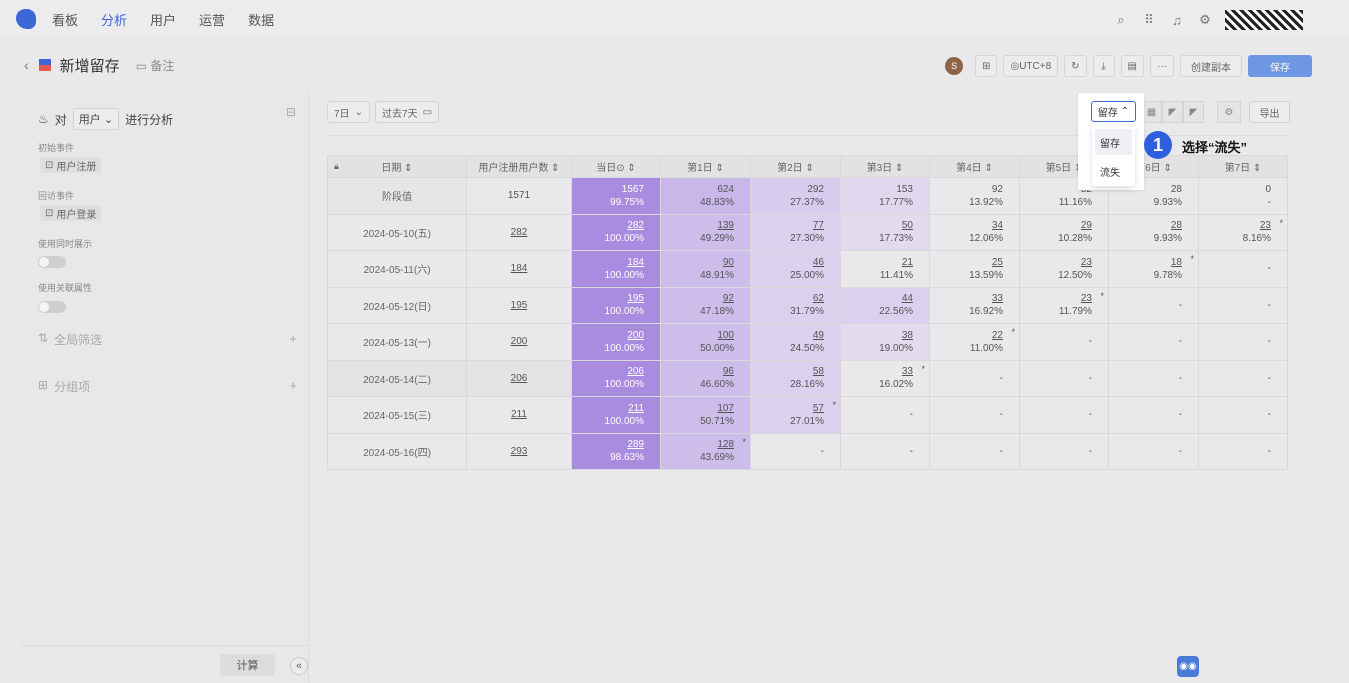  What do you see at coordinates (71, 213) in the screenshot?
I see `return-event-chip: ⊡ 用户登录` at bounding box center [71, 213].